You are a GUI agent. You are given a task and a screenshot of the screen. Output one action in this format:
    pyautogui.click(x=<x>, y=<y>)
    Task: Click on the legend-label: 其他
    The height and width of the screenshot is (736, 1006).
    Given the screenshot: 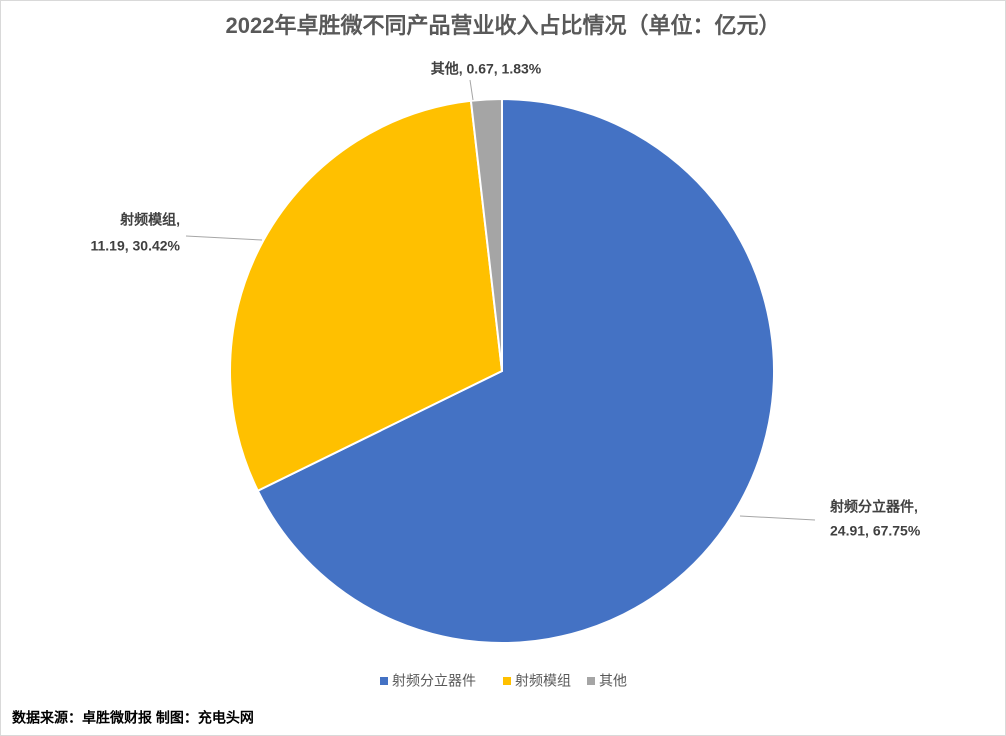 What is the action you would take?
    pyautogui.click(x=613, y=681)
    